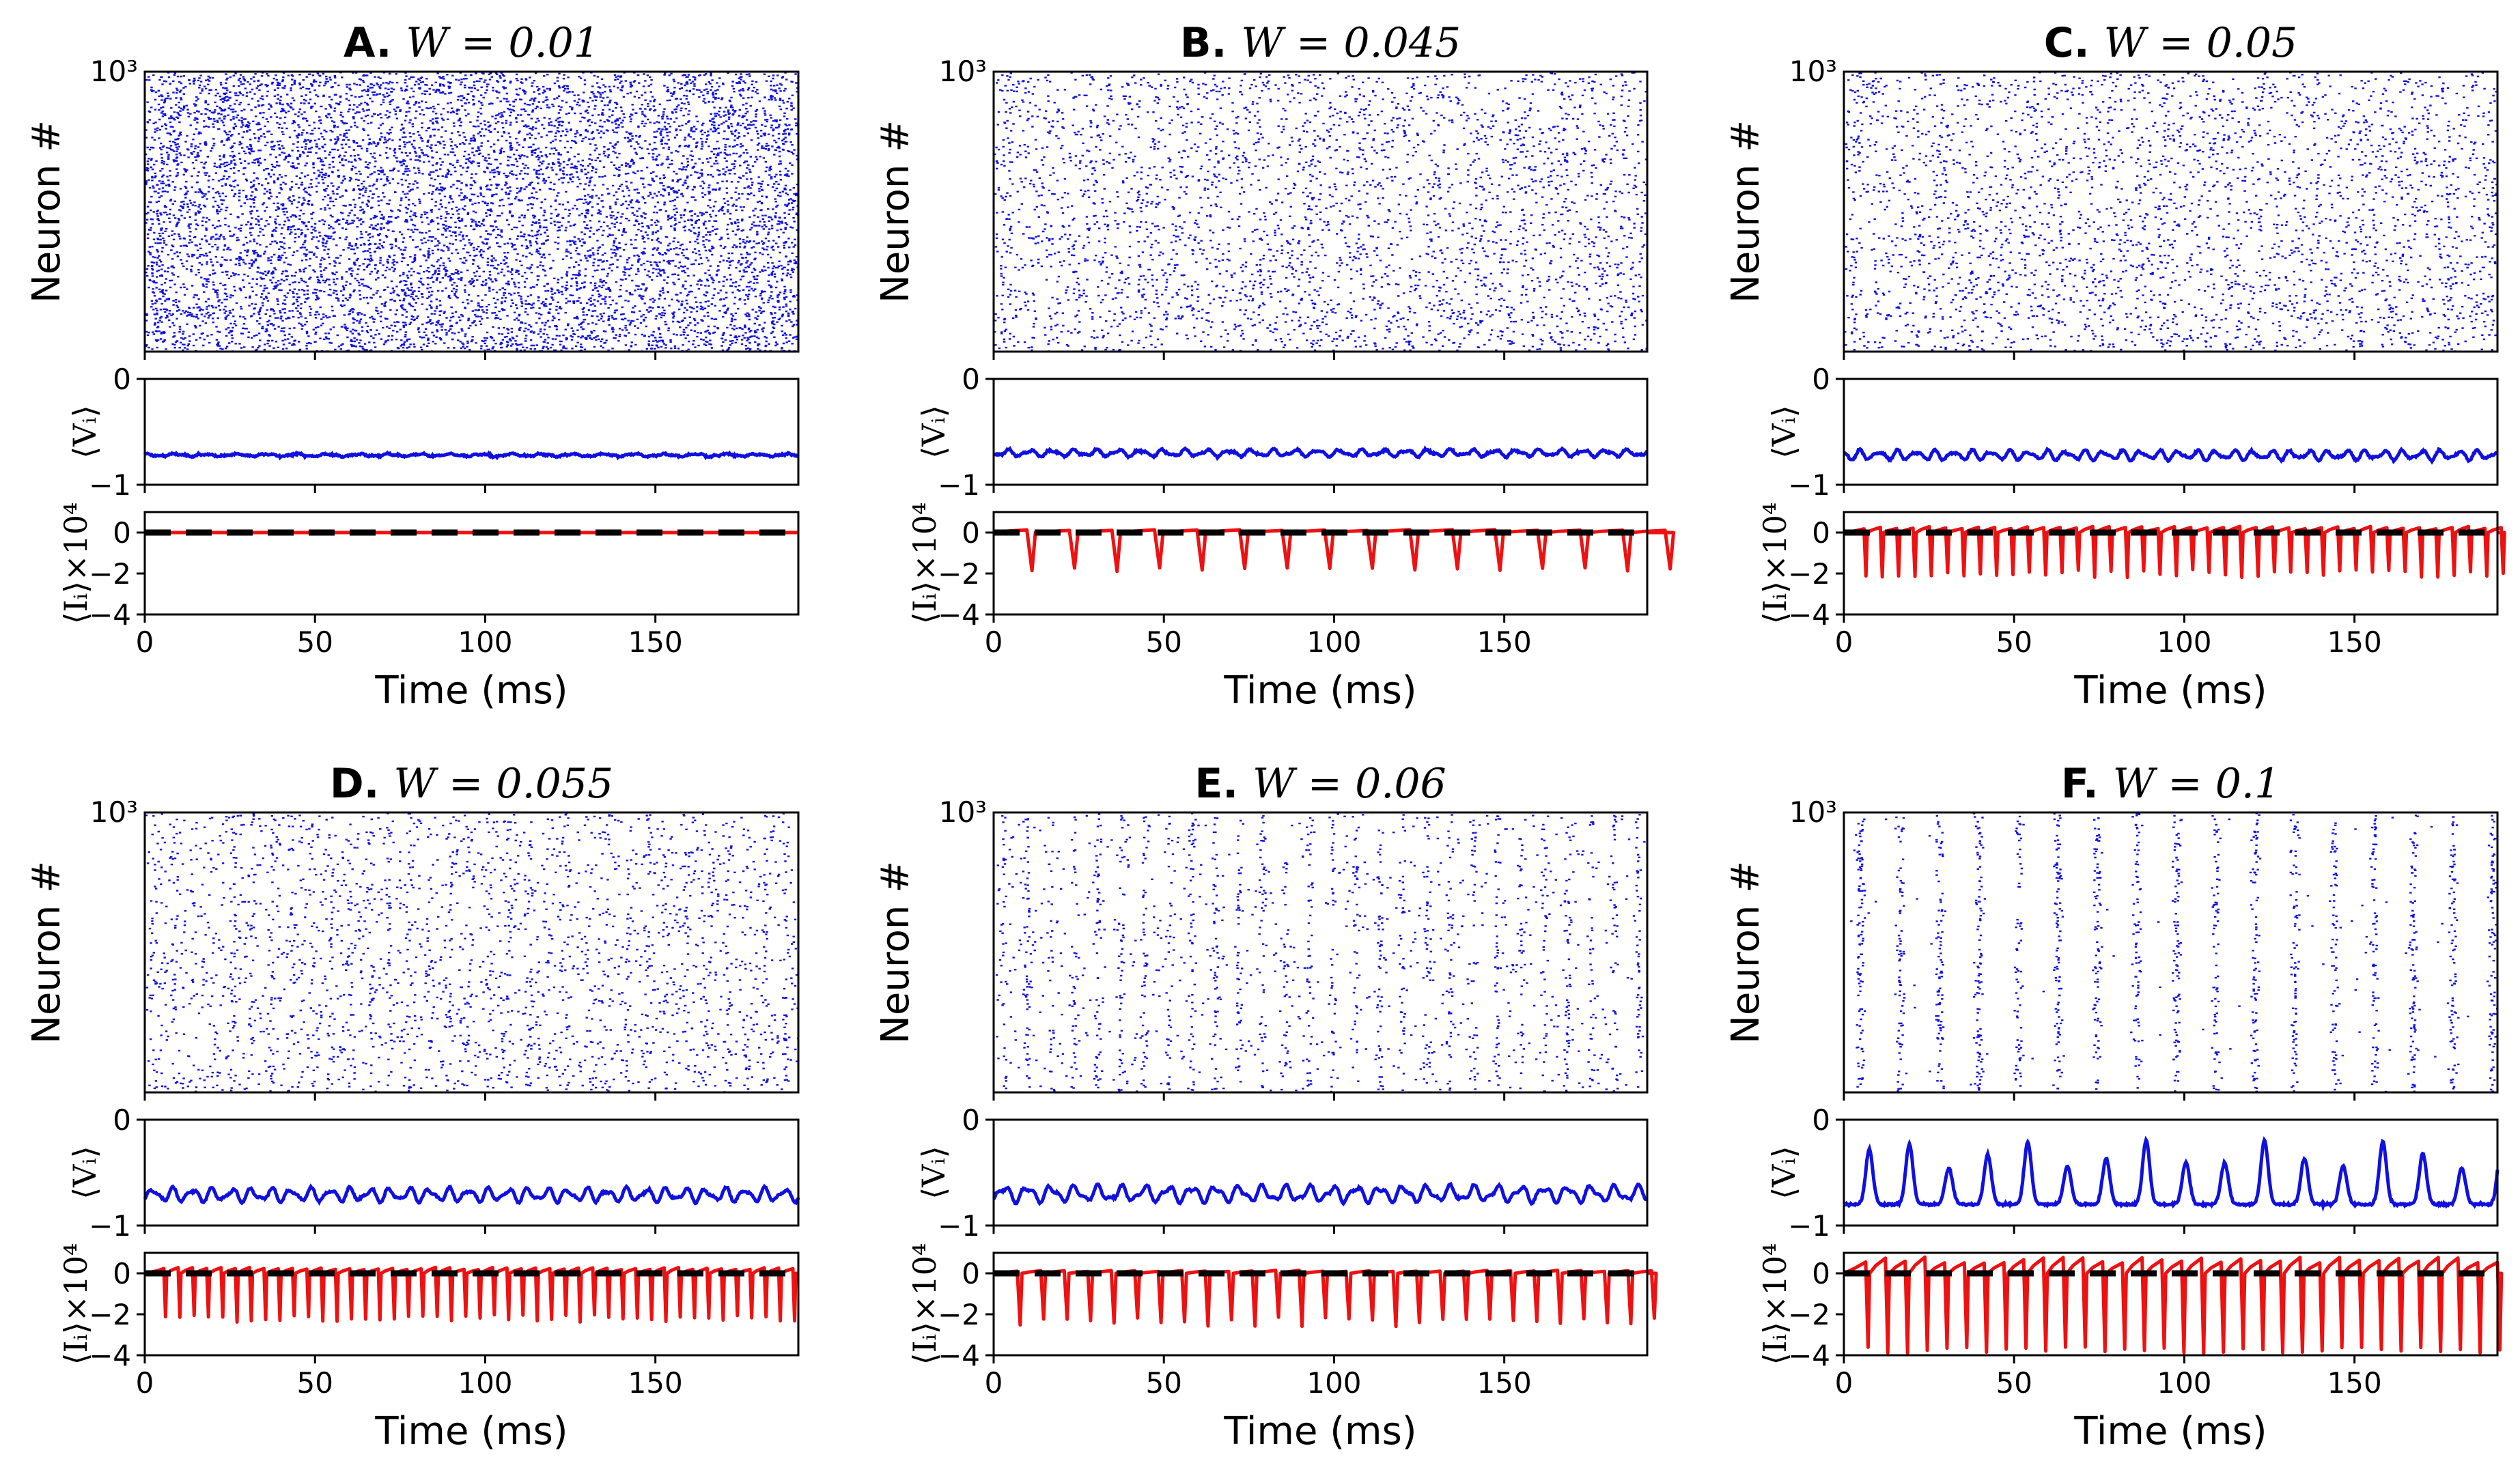 This screenshot has width=2520, height=1472. Describe the element at coordinates (1210, 43) in the screenshot. I see `panel-letter: B.` at that location.